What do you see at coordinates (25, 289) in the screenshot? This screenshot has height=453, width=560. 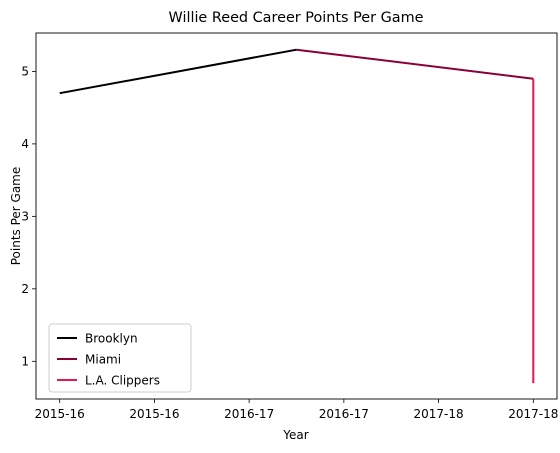 I see `y-tick-label: 2` at bounding box center [25, 289].